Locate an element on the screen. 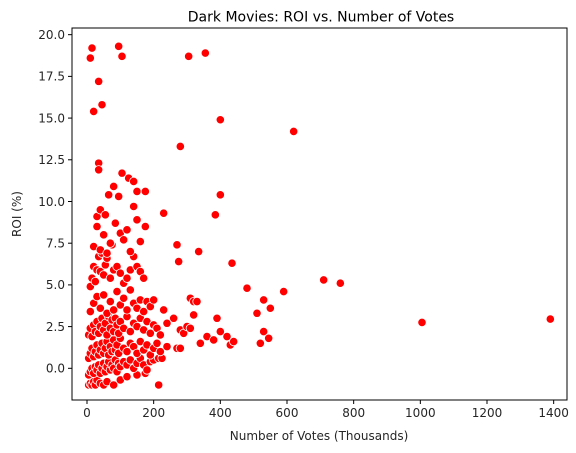 The width and height of the screenshot is (576, 453). x-tick-label: 400 is located at coordinates (220, 413).